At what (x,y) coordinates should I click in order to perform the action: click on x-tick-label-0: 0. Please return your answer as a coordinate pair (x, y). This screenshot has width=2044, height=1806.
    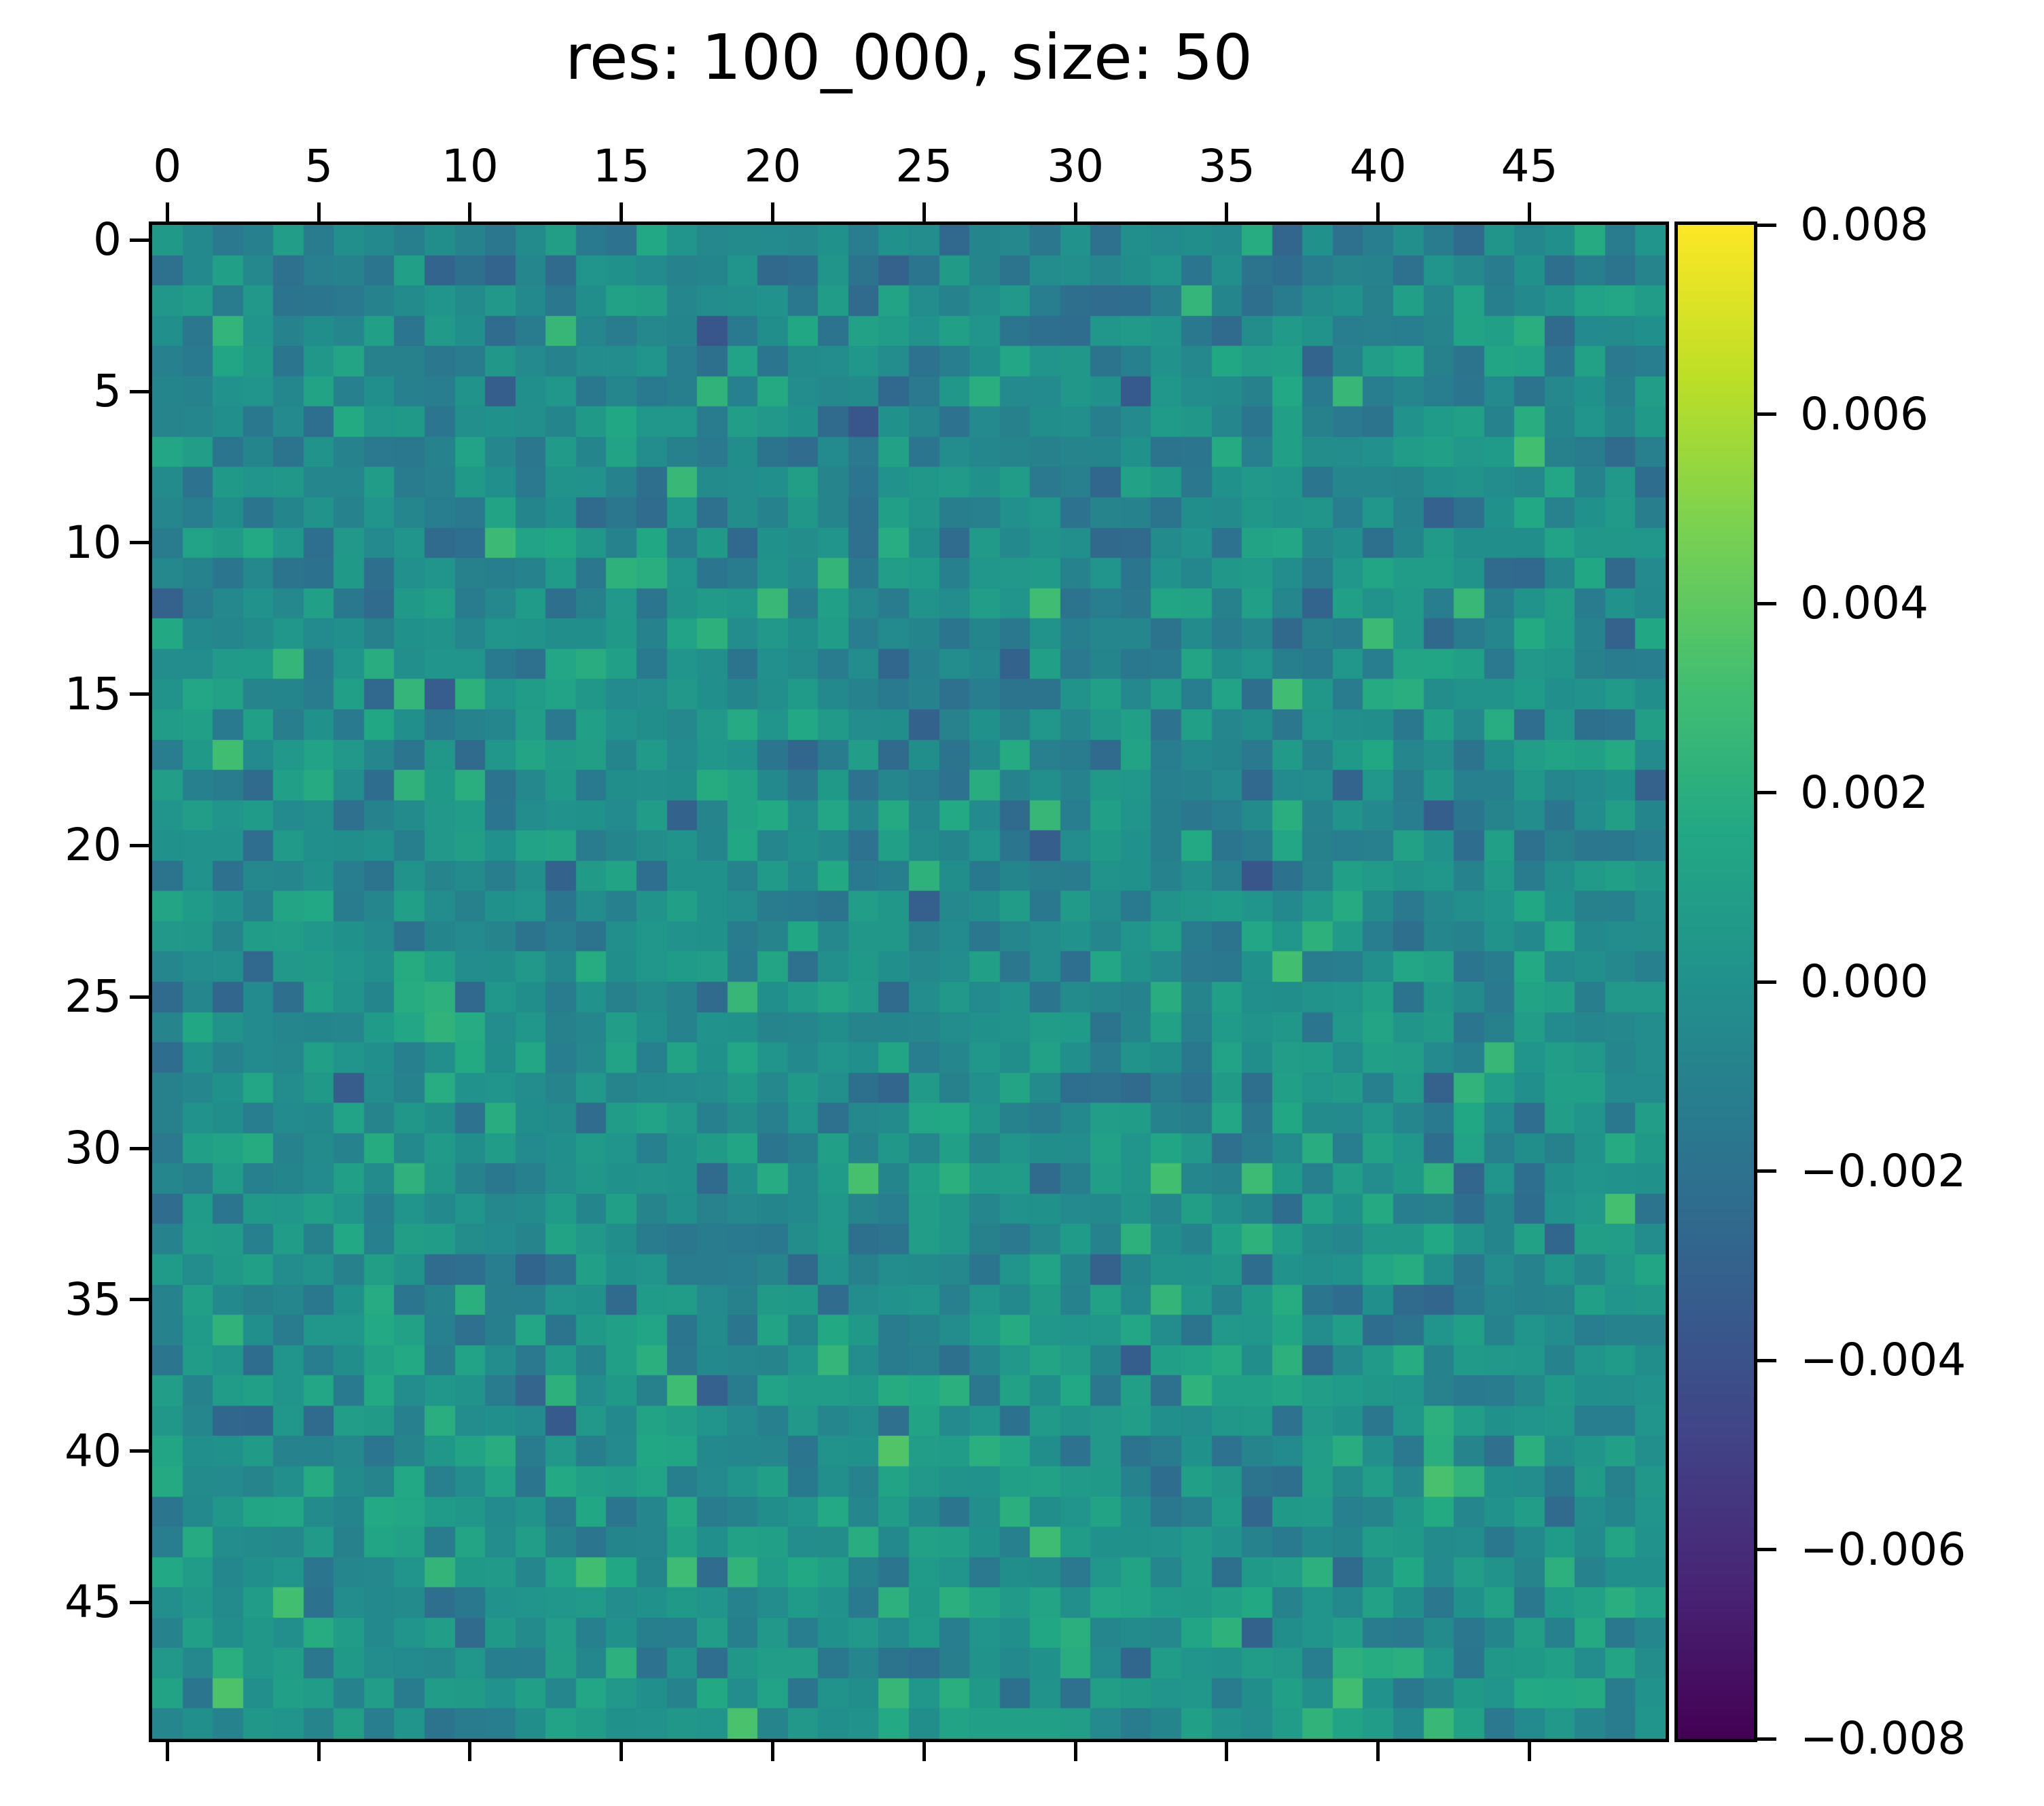
    Looking at the image, I should click on (167, 166).